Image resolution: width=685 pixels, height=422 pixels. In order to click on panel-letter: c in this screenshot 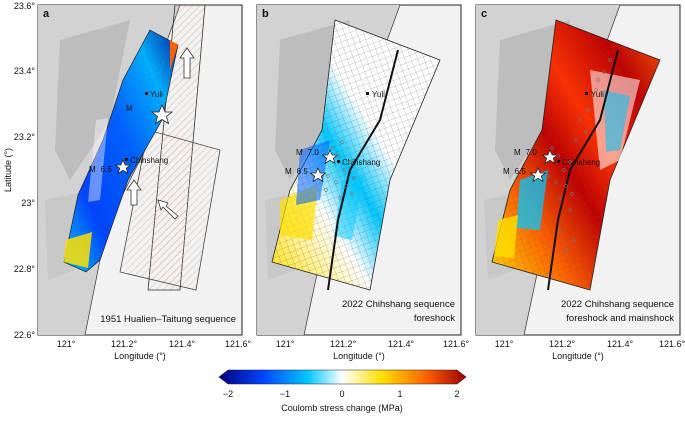, I will do `click(484, 14)`.